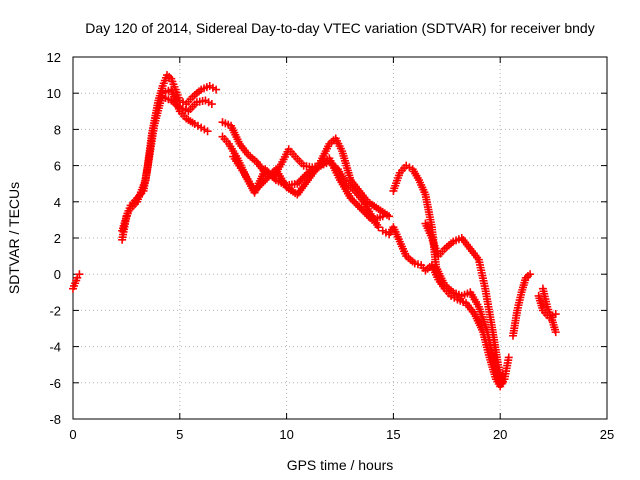  Describe the element at coordinates (14, 238) in the screenshot. I see `y-axis-label: SDTVAR / TECUs` at that location.